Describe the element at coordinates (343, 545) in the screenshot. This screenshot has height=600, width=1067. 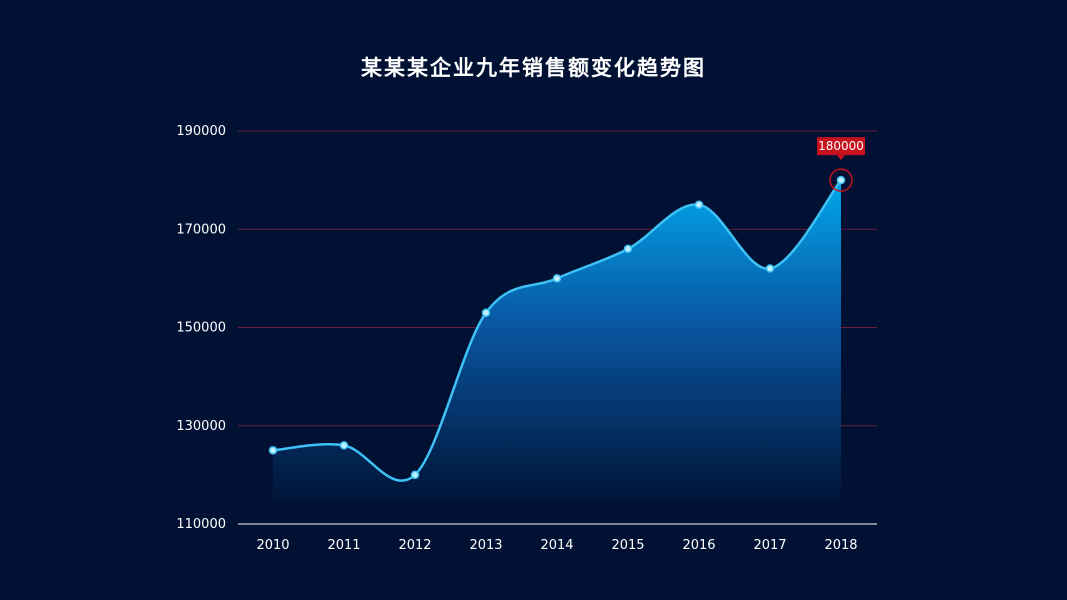
I see `x-tick-label: 2011` at that location.